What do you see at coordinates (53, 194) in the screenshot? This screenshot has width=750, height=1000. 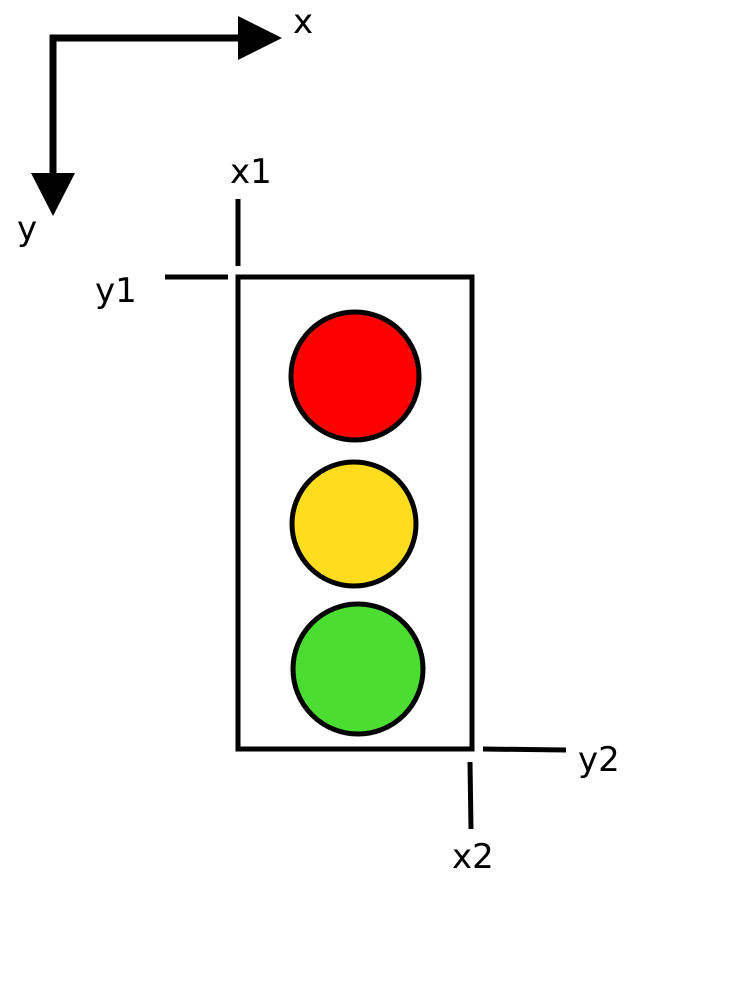 I see `y-axis-arrowhead` at bounding box center [53, 194].